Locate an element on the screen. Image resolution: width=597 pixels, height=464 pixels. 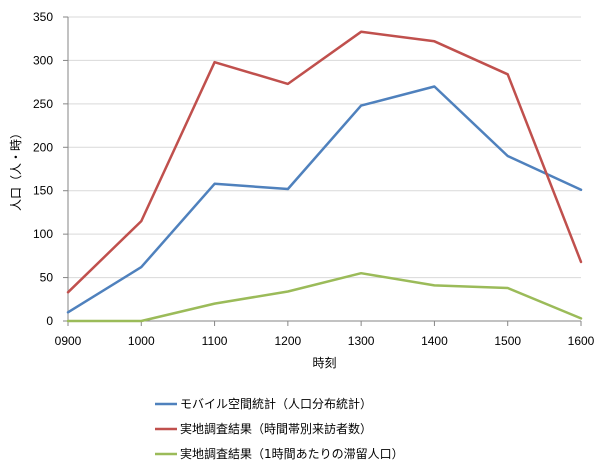
x-axis-title: 時刻 is located at coordinates (324, 363).